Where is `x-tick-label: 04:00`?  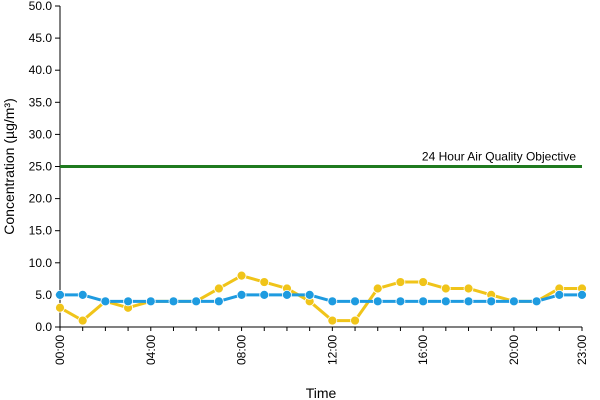
x-tick-label: 04:00 is located at coordinates (151, 350).